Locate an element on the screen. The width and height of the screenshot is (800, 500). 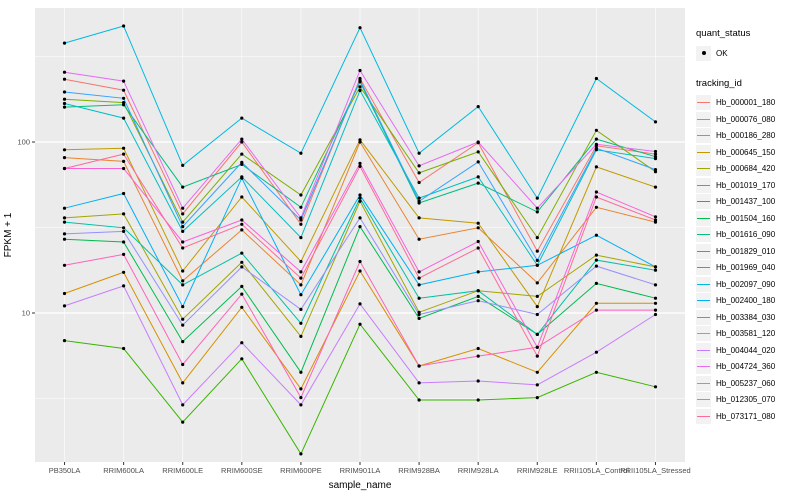
legend-item: Hb_002400_180 is located at coordinates (745, 301).